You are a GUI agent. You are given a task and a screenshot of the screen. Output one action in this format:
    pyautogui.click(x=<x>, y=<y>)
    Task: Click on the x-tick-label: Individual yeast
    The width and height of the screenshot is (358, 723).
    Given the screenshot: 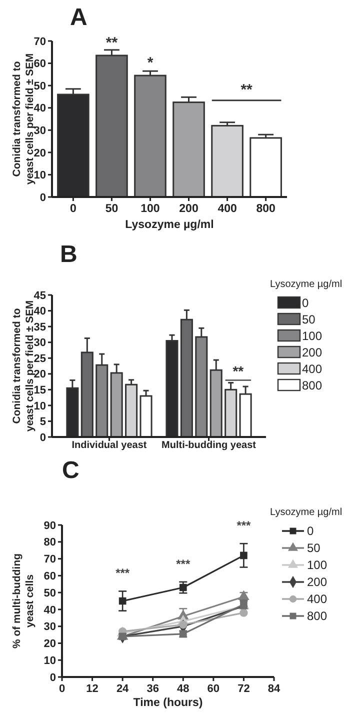 What is the action you would take?
    pyautogui.click(x=110, y=445)
    